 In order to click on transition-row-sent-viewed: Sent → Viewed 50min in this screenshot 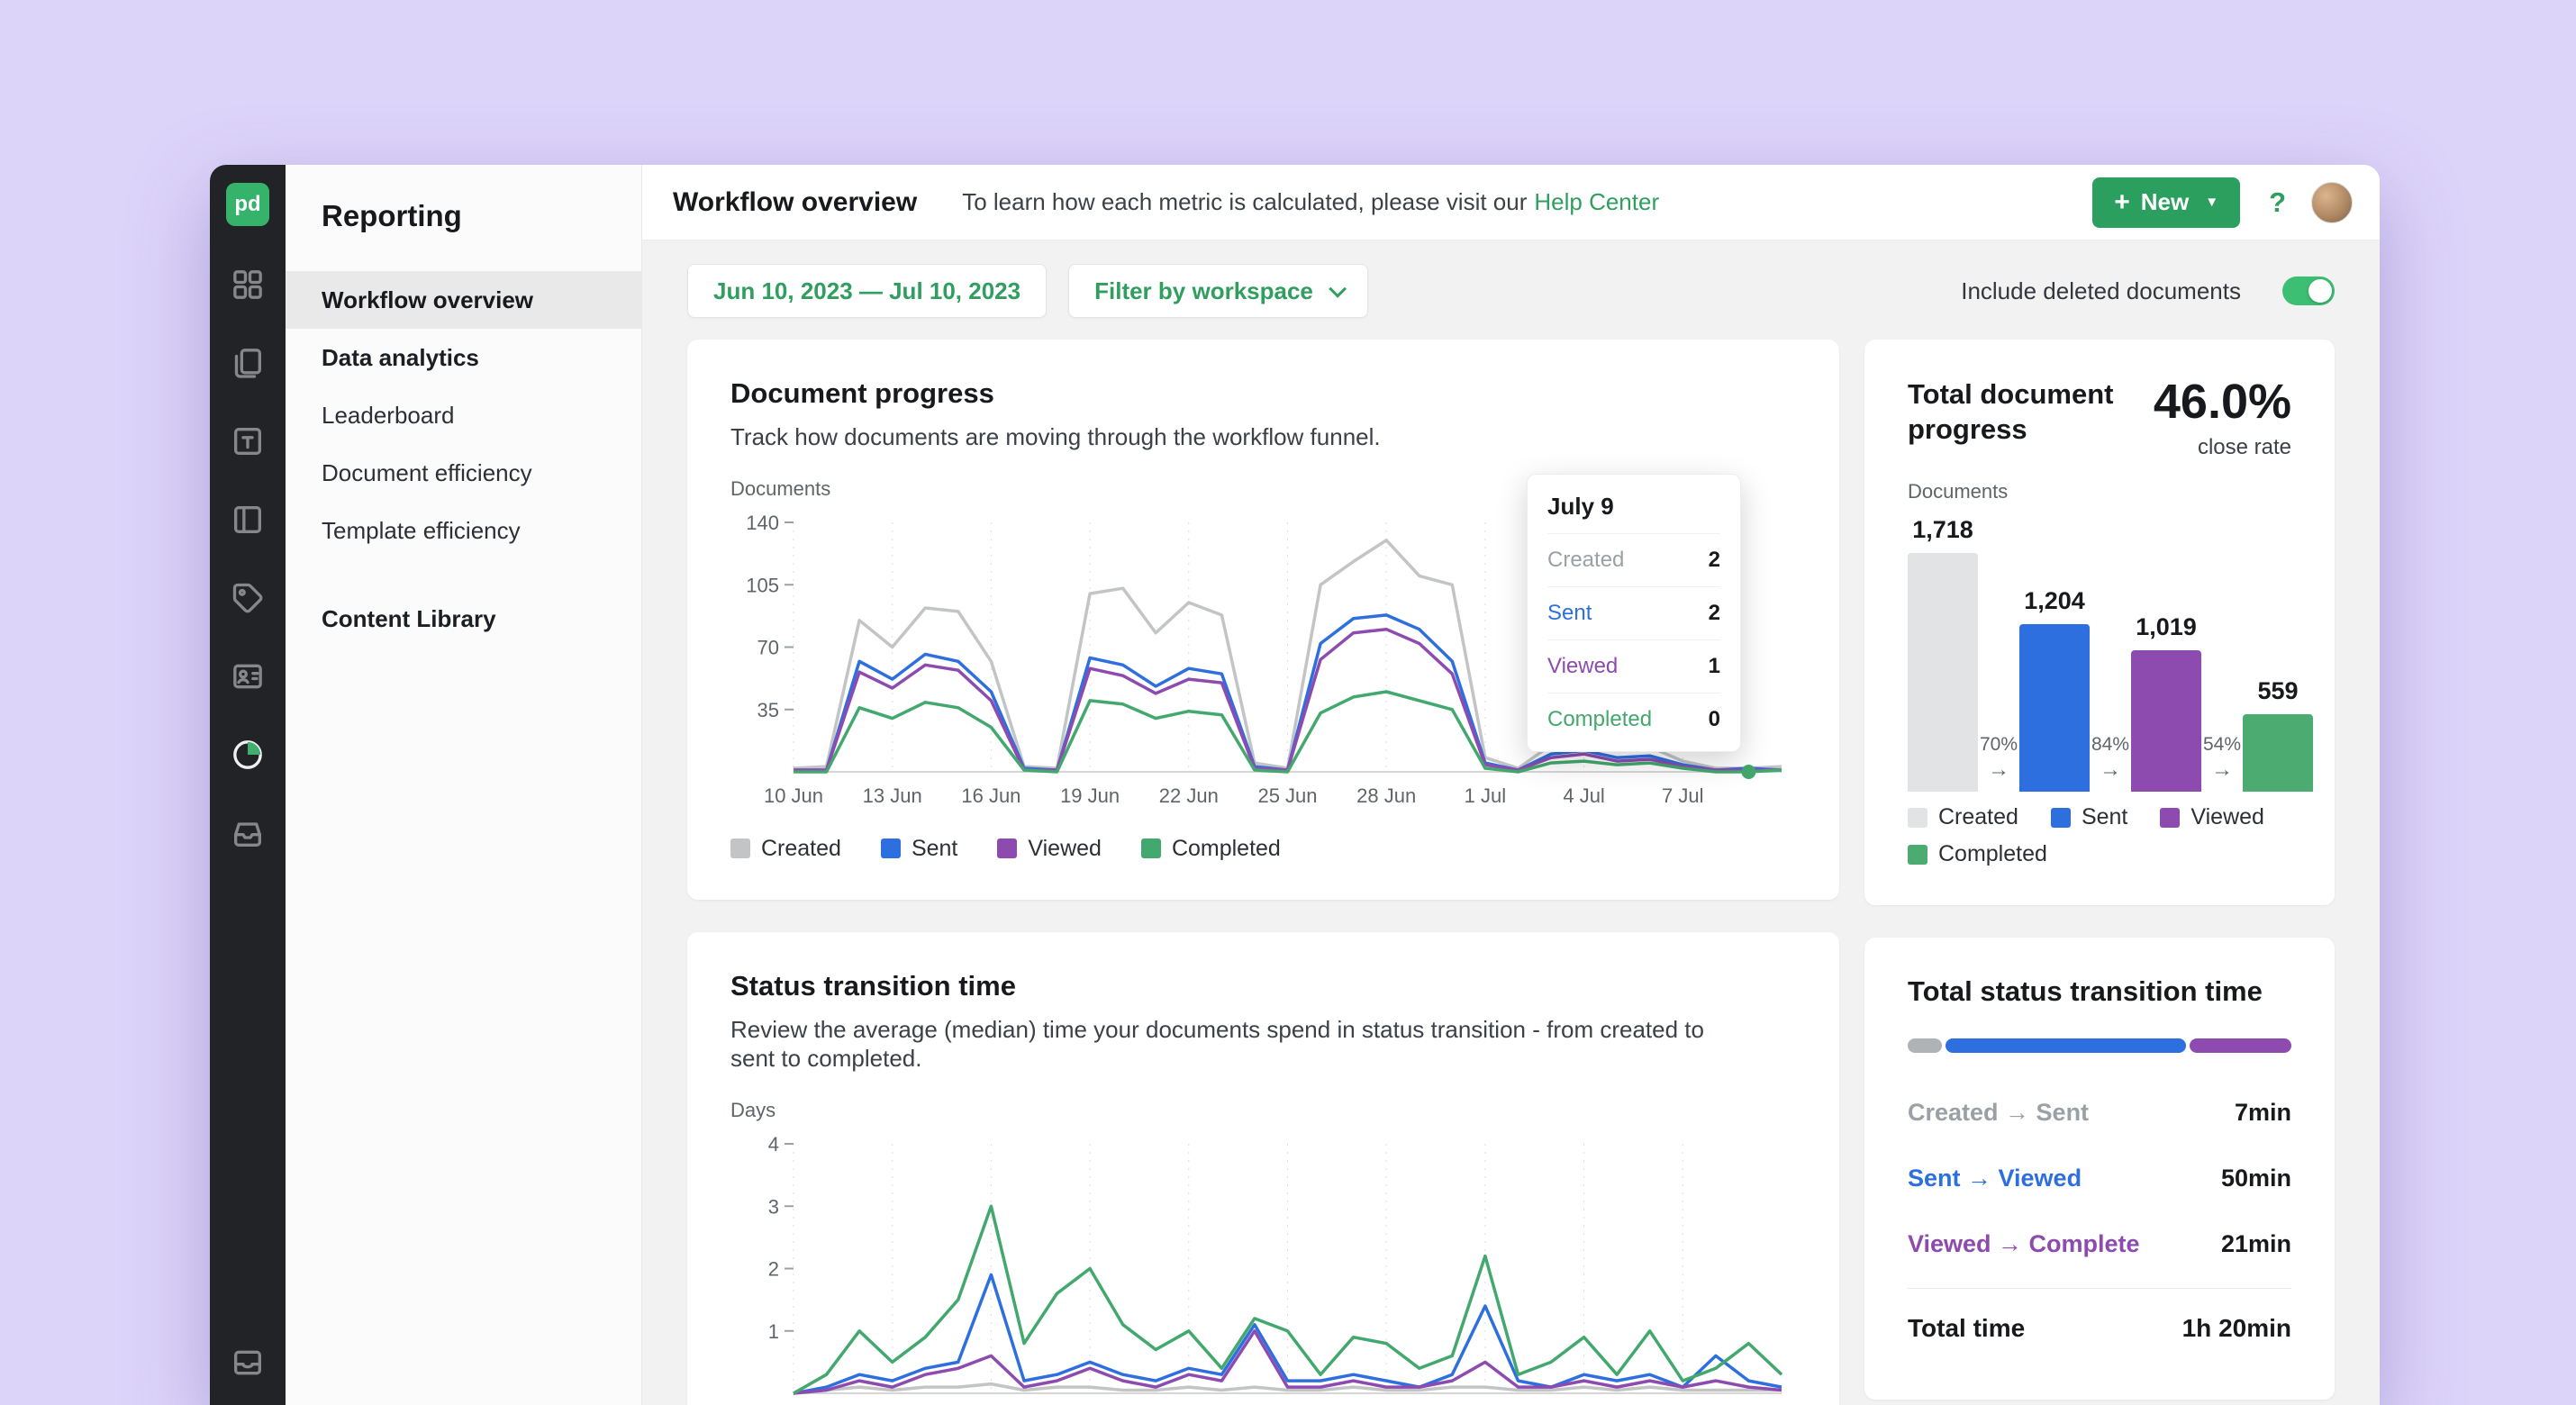, I will do `click(2100, 1178)`.